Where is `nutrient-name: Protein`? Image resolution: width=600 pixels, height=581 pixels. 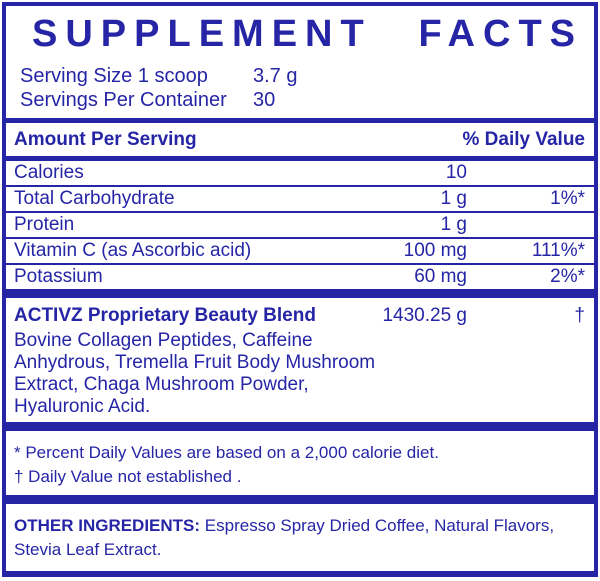
nutrient-name: Protein is located at coordinates (44, 224).